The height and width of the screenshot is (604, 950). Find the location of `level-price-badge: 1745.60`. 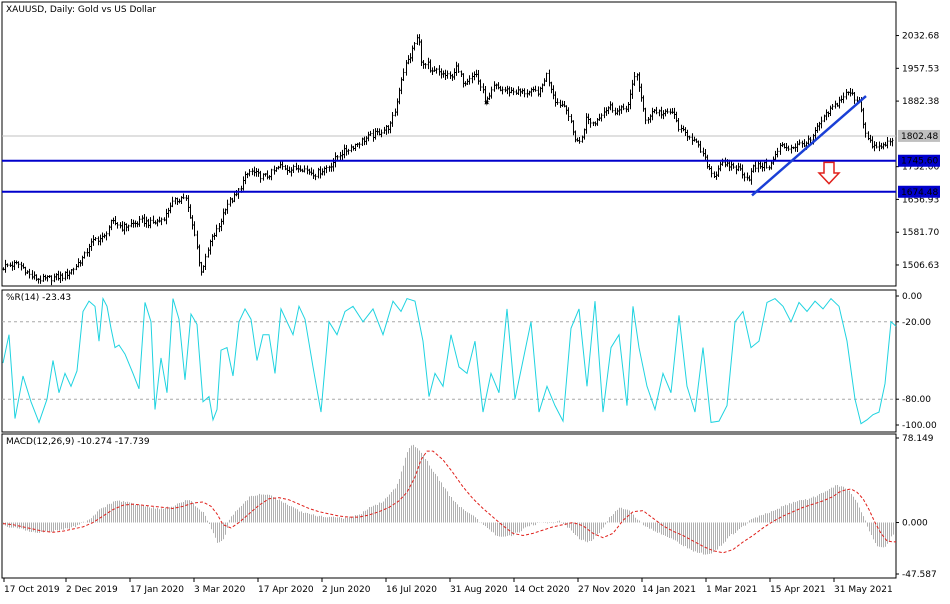

level-price-badge: 1745.60 is located at coordinates (919, 162).